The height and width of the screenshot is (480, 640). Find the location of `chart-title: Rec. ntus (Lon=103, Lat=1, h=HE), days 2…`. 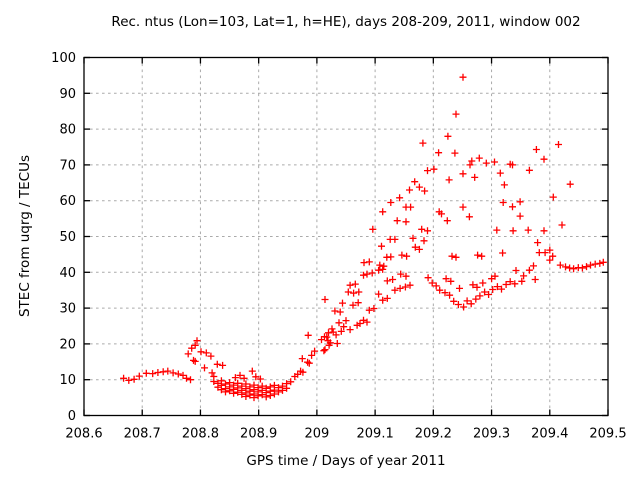

chart-title: Rec. ntus (Lon=103, Lat=1, h=HE), days 2… is located at coordinates (346, 22).